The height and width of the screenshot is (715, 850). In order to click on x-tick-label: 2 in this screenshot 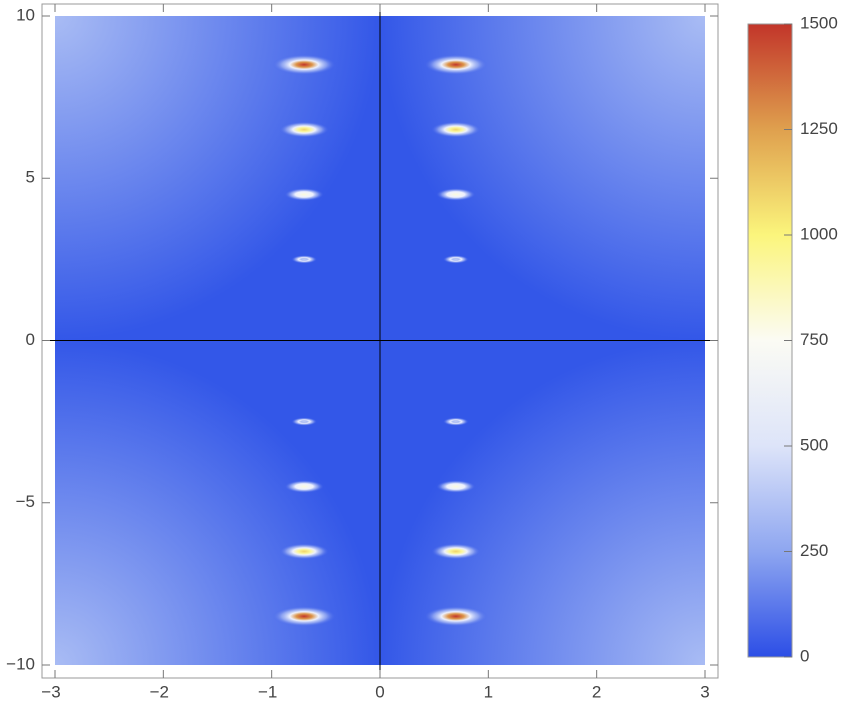, I will do `click(596, 691)`.